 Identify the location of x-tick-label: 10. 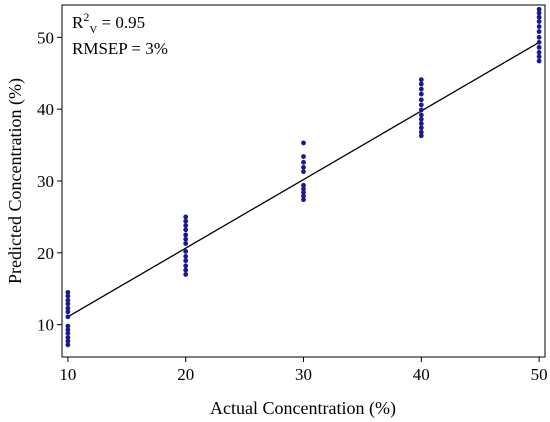
(67, 374).